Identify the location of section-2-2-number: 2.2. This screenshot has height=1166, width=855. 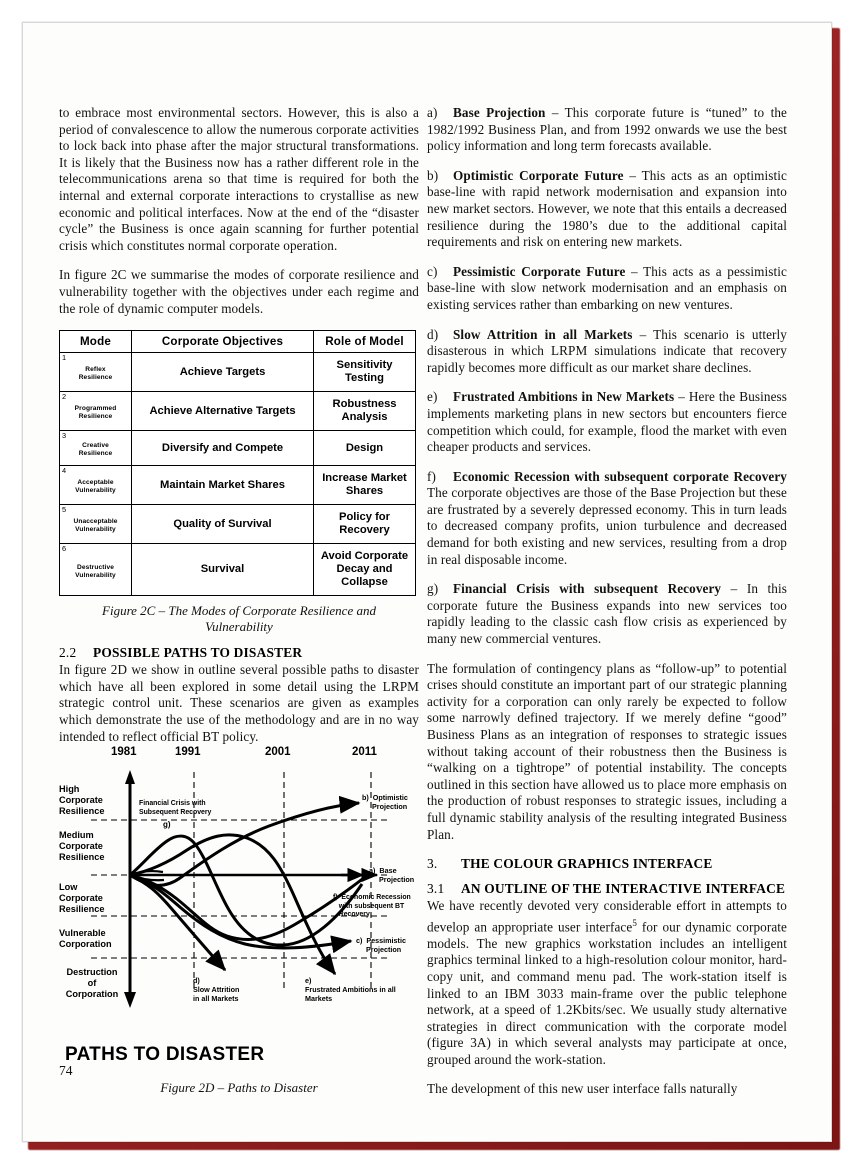
(68, 653).